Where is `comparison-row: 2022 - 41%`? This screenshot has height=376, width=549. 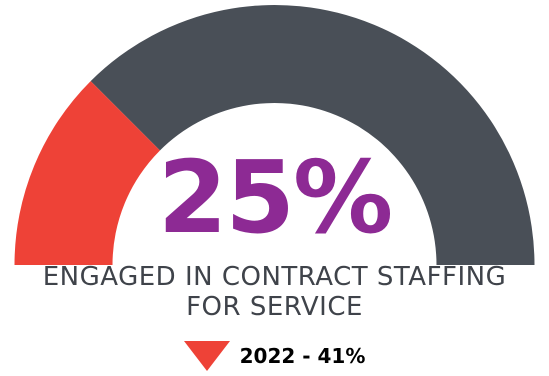
comparison-row: 2022 - 41% is located at coordinates (274, 356).